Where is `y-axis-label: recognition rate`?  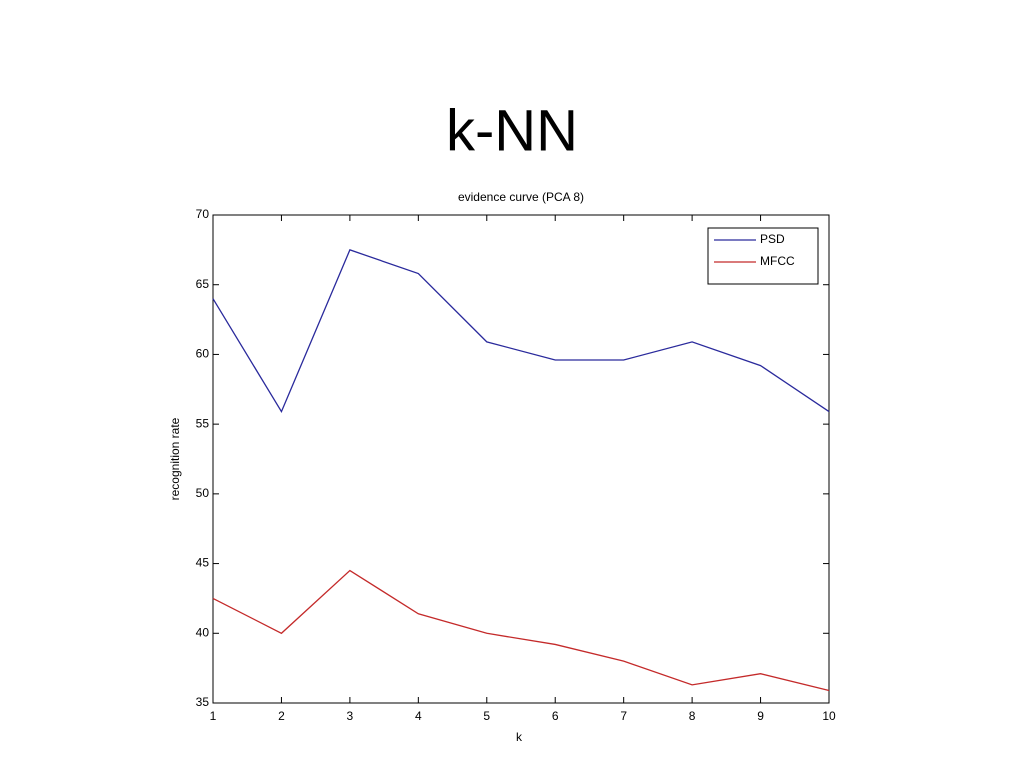
y-axis-label: recognition rate is located at coordinates (175, 458).